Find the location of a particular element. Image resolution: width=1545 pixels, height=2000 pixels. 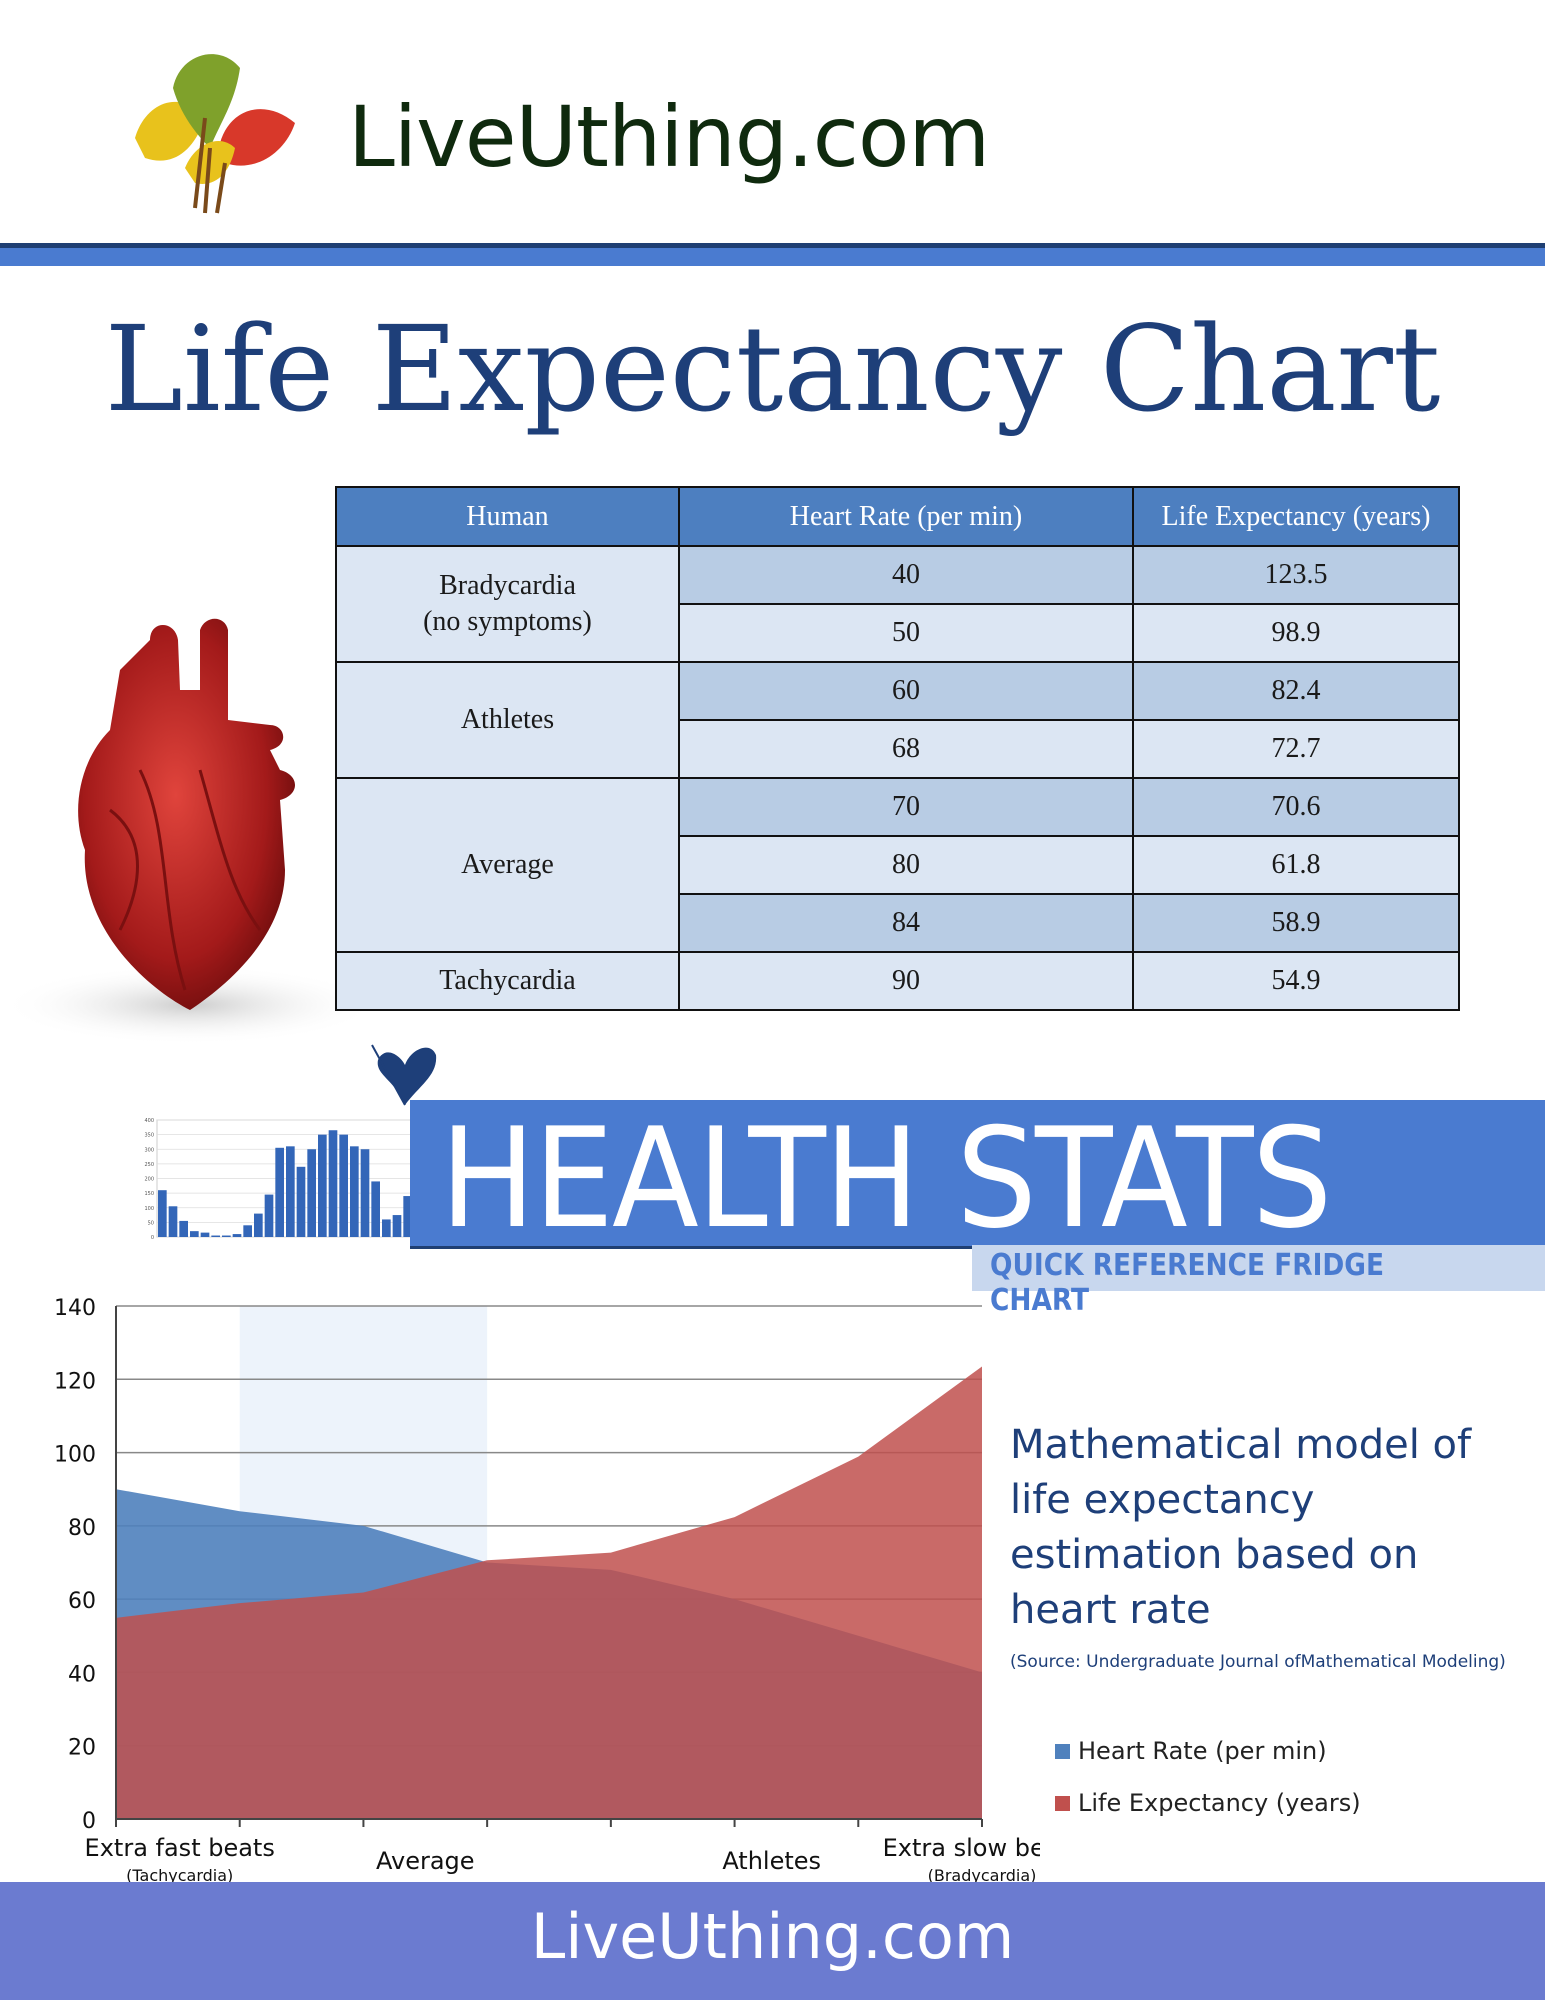

ginkgo-leaf-logo-icon is located at coordinates (215, 134).